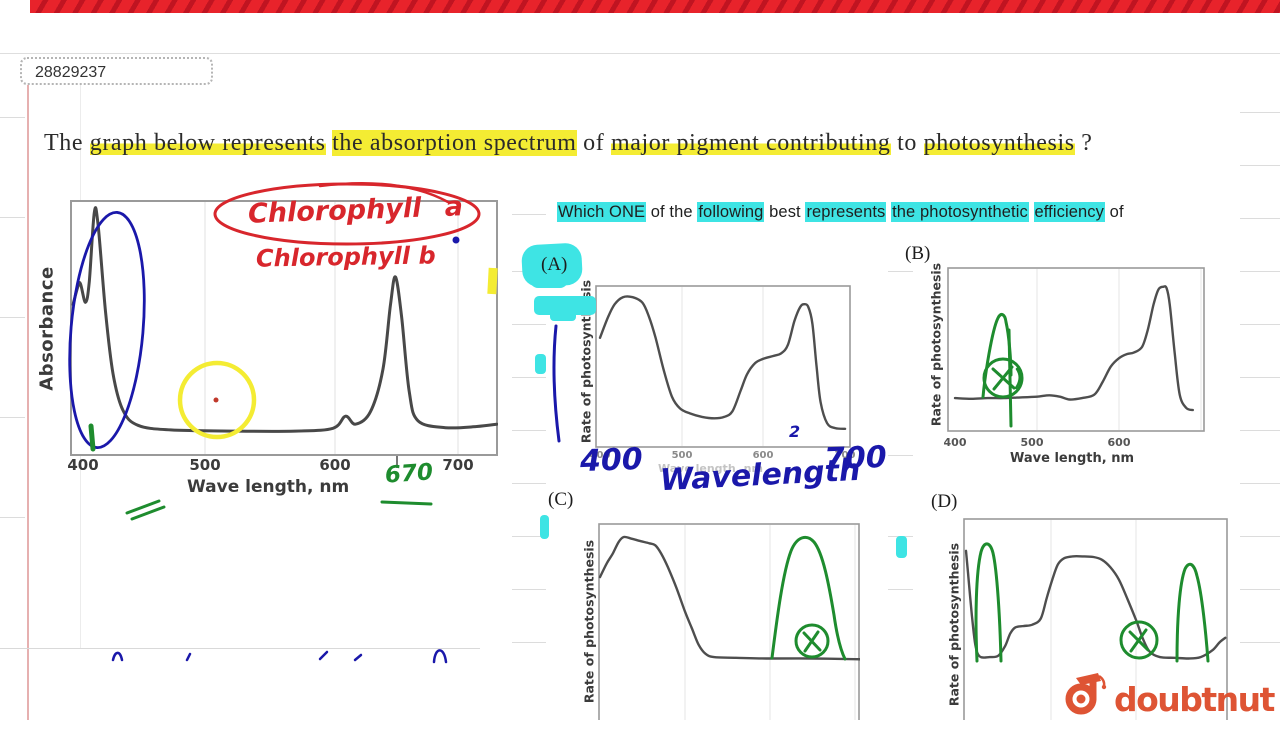 Image resolution: width=1280 pixels, height=740 pixels. What do you see at coordinates (845, 455) in the screenshot?
I see `option-a-tick-700: 700` at bounding box center [845, 455].